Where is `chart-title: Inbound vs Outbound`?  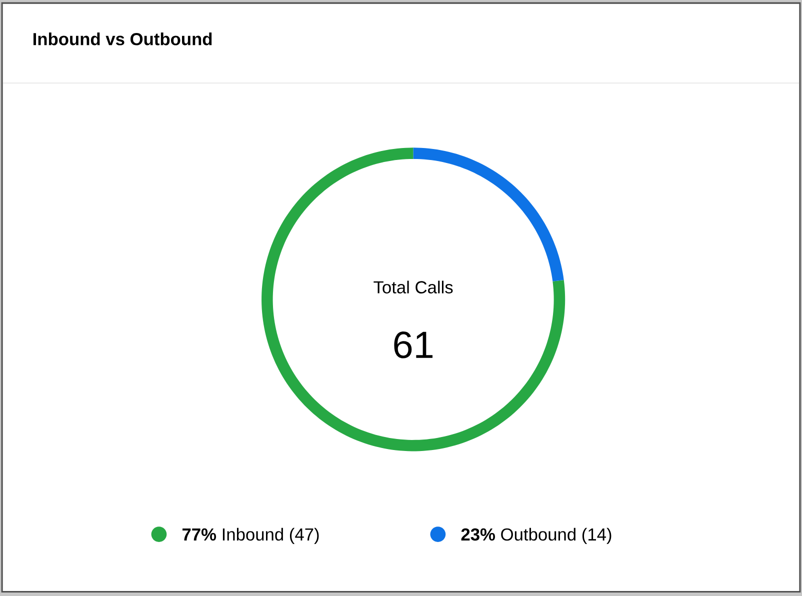
chart-title: Inbound vs Outbound is located at coordinates (123, 39).